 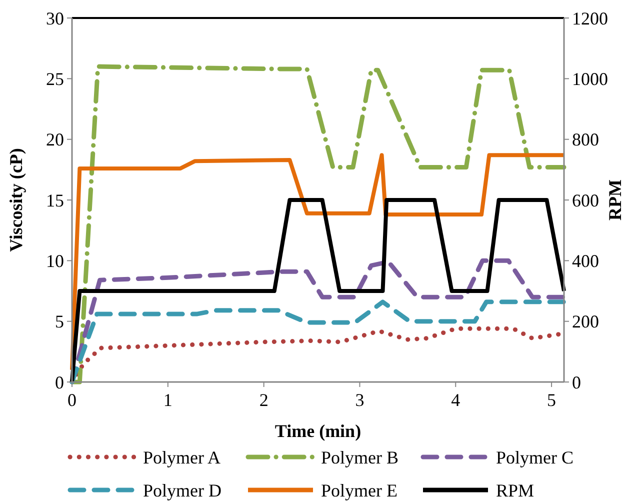 I want to click on y2-tick-label: 400, so click(x=585, y=260).